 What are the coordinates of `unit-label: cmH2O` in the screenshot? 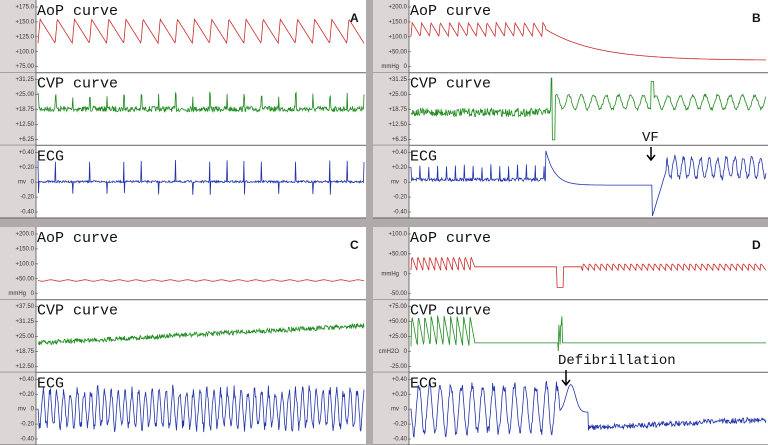 It's located at (389, 352).